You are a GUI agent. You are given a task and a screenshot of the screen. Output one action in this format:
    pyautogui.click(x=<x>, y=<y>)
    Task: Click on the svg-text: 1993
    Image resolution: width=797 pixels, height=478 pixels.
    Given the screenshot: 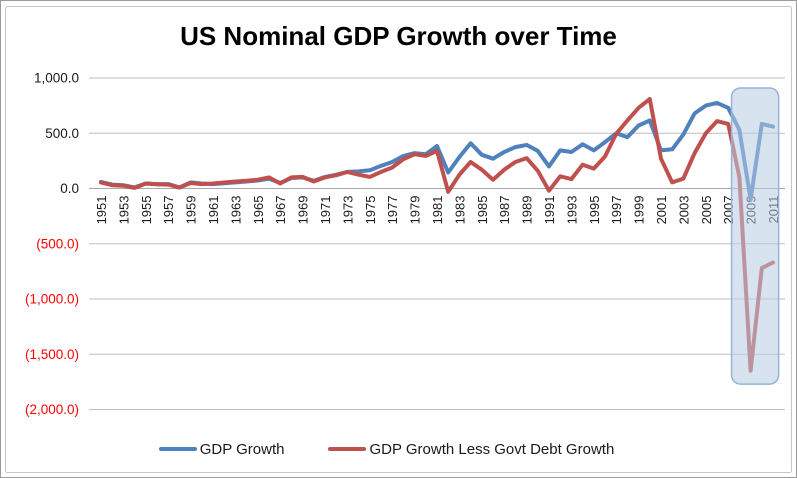 What is the action you would take?
    pyautogui.click(x=571, y=210)
    